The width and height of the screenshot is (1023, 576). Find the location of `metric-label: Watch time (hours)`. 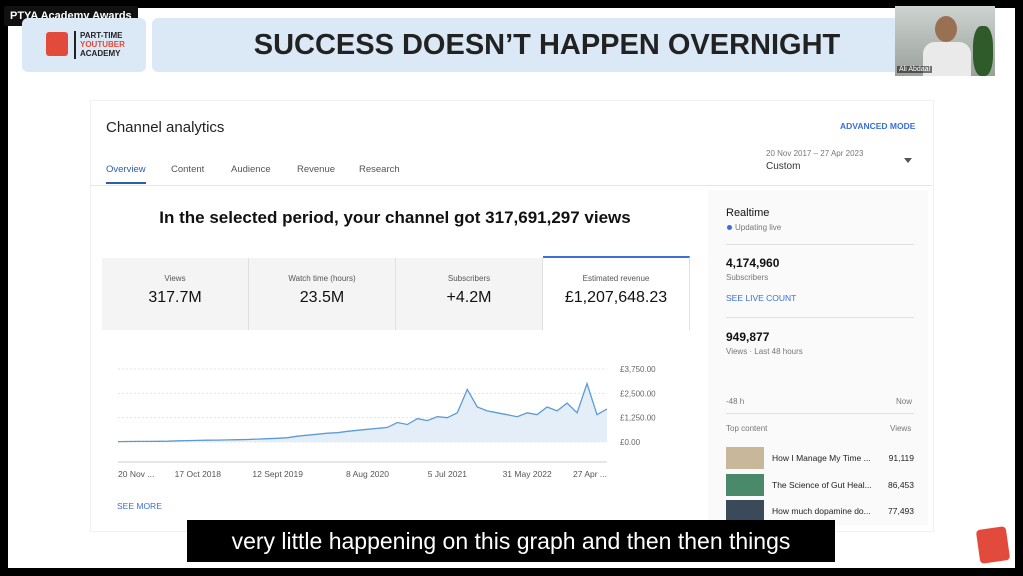

metric-label: Watch time (hours) is located at coordinates (322, 278).